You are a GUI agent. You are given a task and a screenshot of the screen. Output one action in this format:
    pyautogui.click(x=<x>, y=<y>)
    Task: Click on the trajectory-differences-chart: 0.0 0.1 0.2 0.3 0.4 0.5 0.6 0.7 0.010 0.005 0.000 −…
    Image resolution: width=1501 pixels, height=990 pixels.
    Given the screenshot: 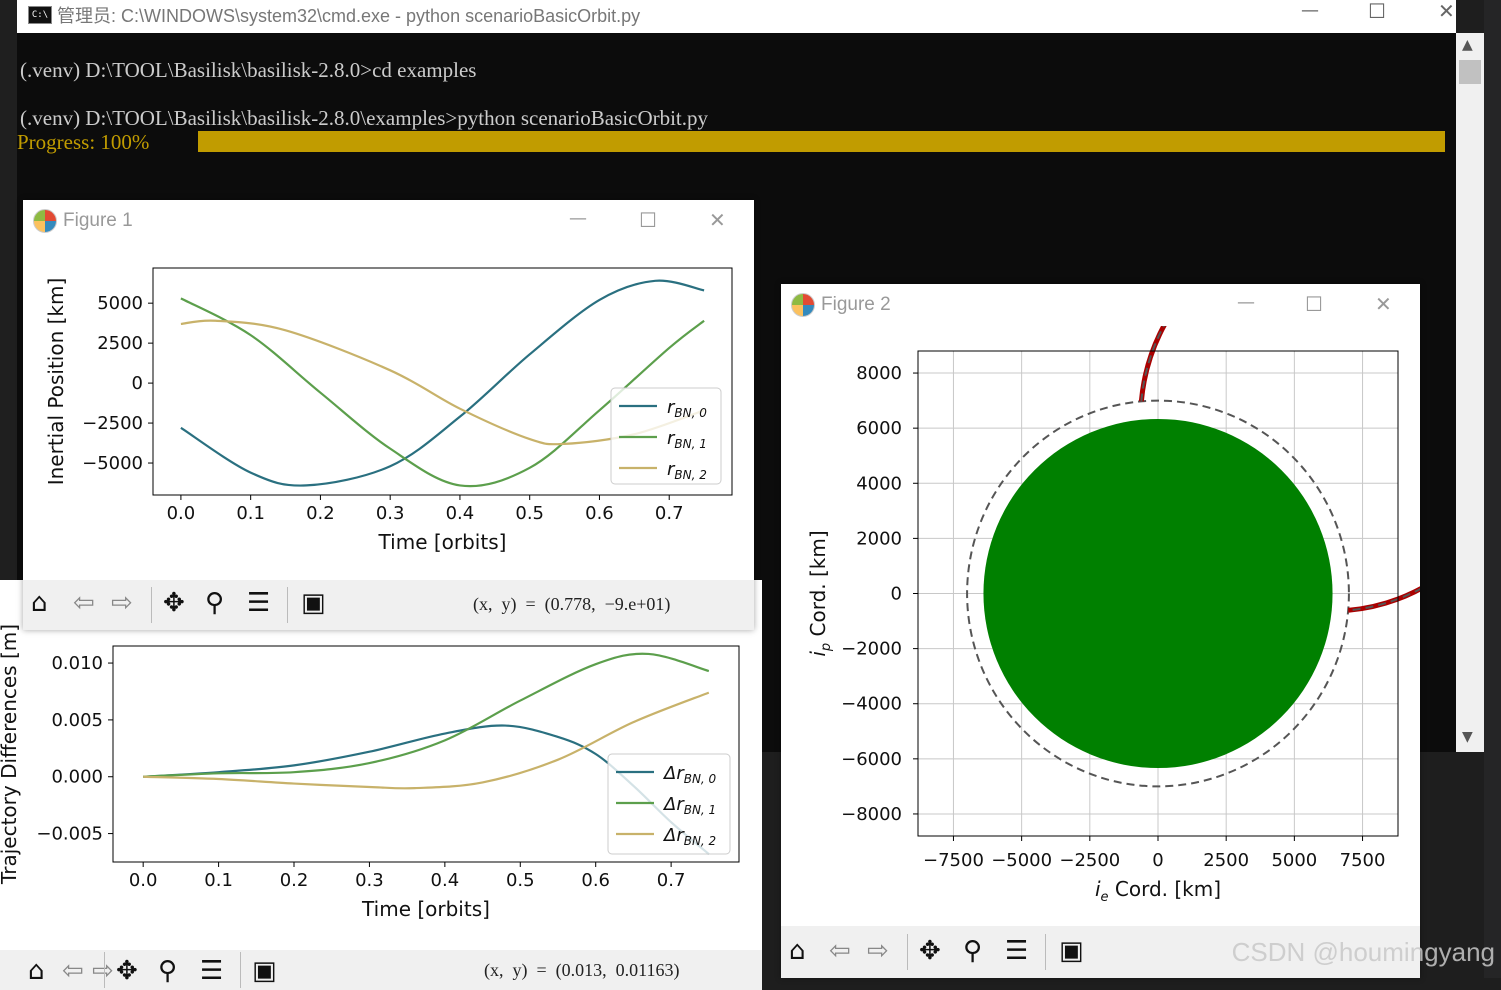 What is the action you would take?
    pyautogui.click(x=370, y=772)
    